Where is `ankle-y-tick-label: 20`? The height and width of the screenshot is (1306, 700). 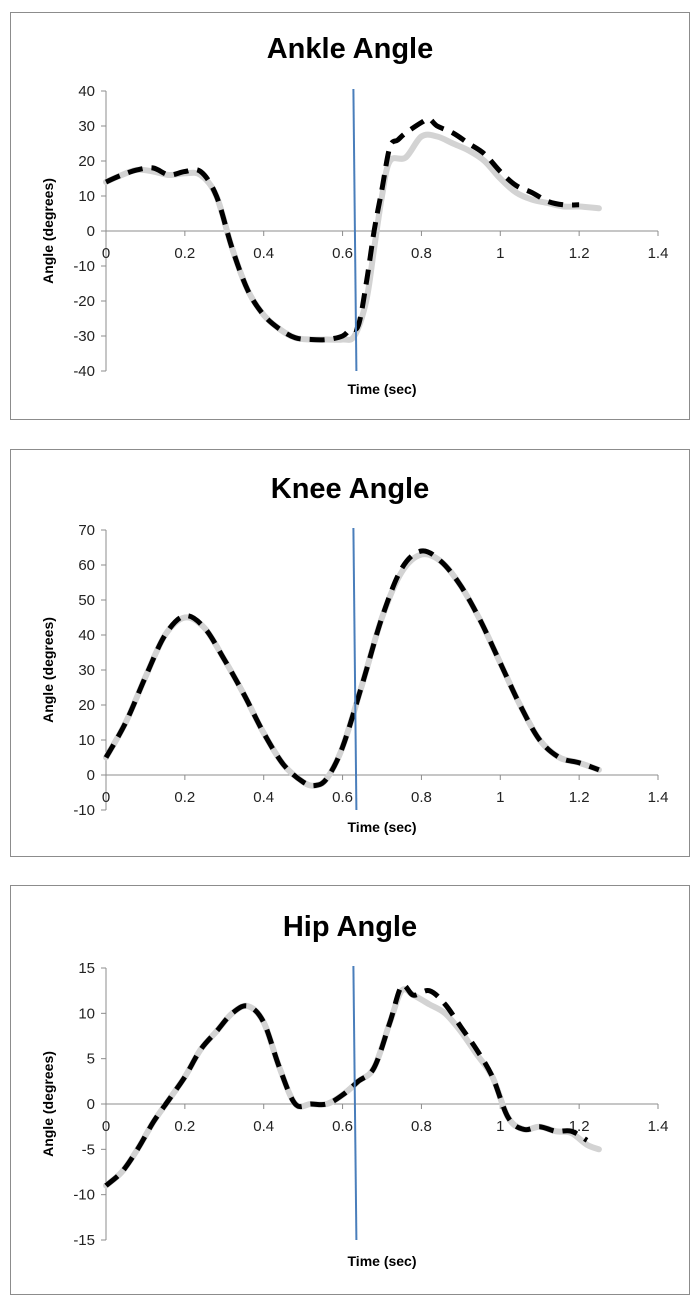 ankle-y-tick-label: 20 is located at coordinates (86, 161).